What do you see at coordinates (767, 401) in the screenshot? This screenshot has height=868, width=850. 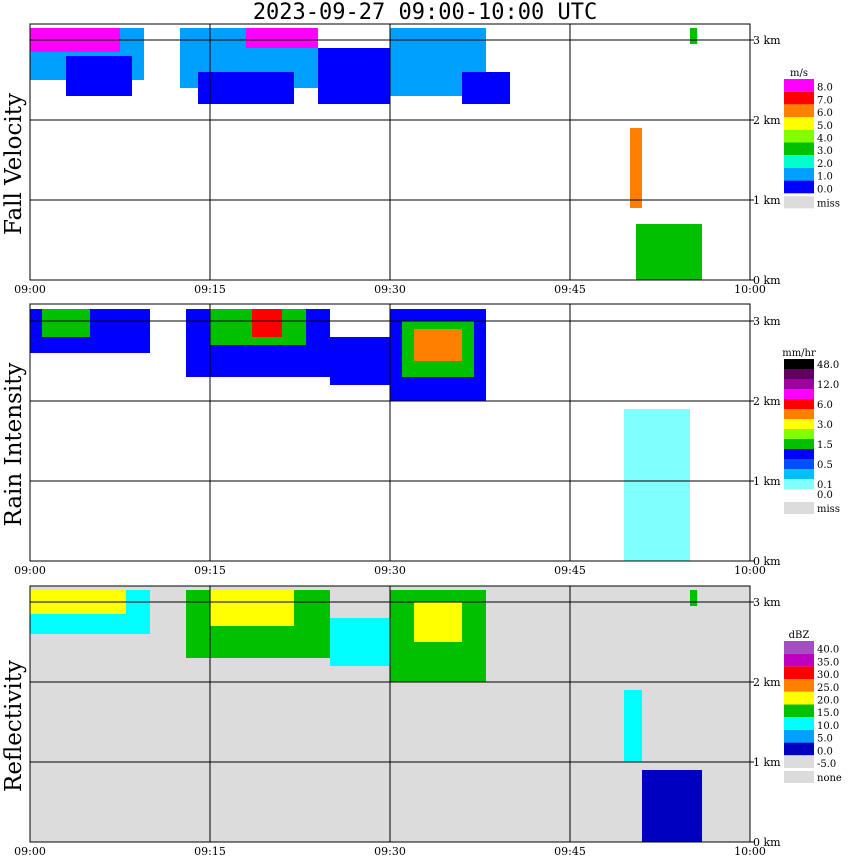 I see `rain-intensity-y-tick-label: 2 km` at bounding box center [767, 401].